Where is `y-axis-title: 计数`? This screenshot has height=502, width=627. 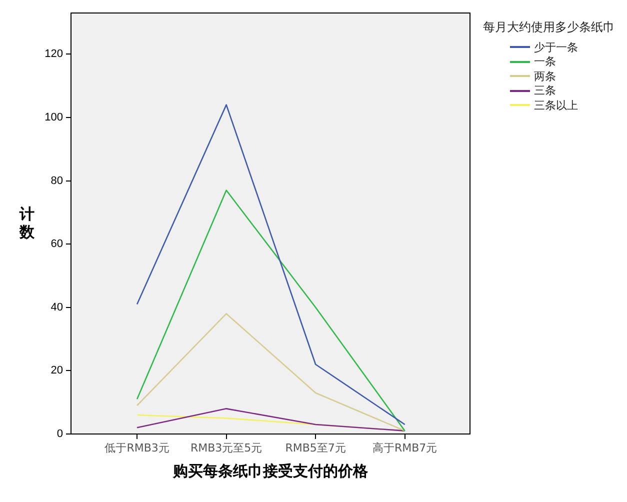 y-axis-title: 计数 is located at coordinates (27, 223).